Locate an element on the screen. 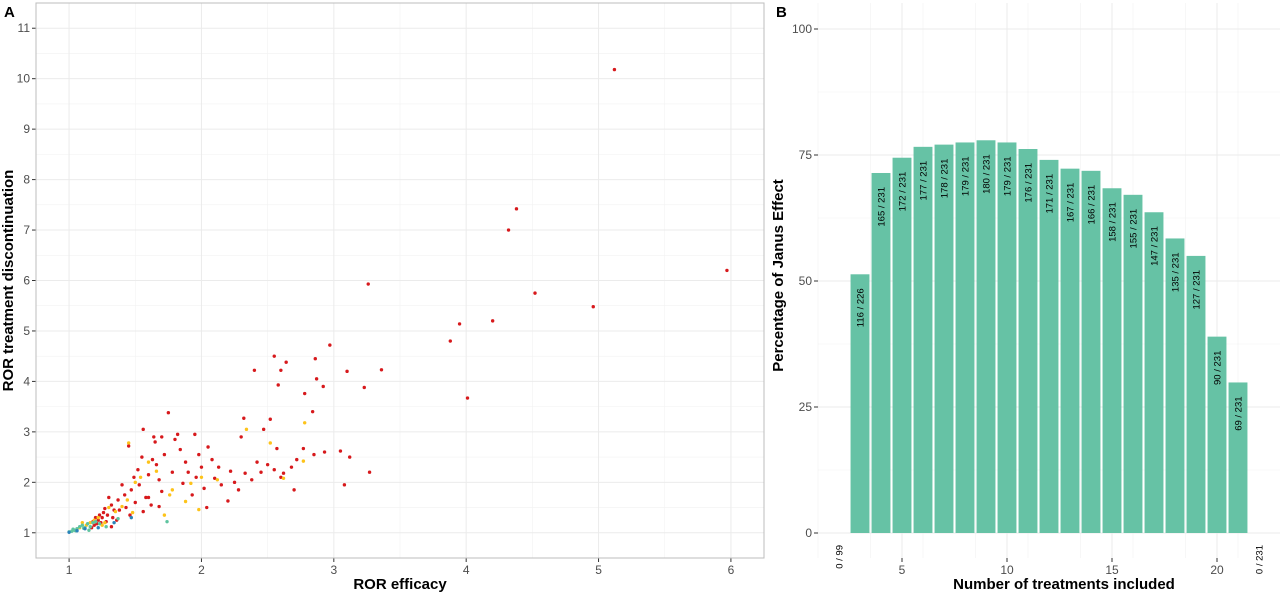 The height and width of the screenshot is (600, 1280). panel-b-letter: B is located at coordinates (781, 12).